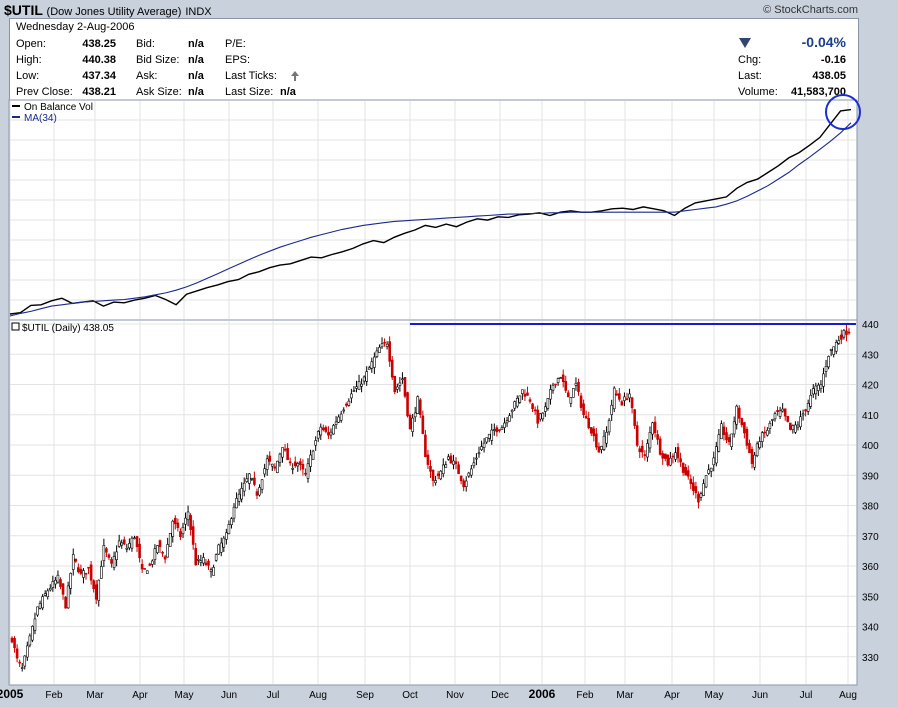 This screenshot has height=707, width=898. What do you see at coordinates (99, 60) in the screenshot?
I see `high-value: 440.38` at bounding box center [99, 60].